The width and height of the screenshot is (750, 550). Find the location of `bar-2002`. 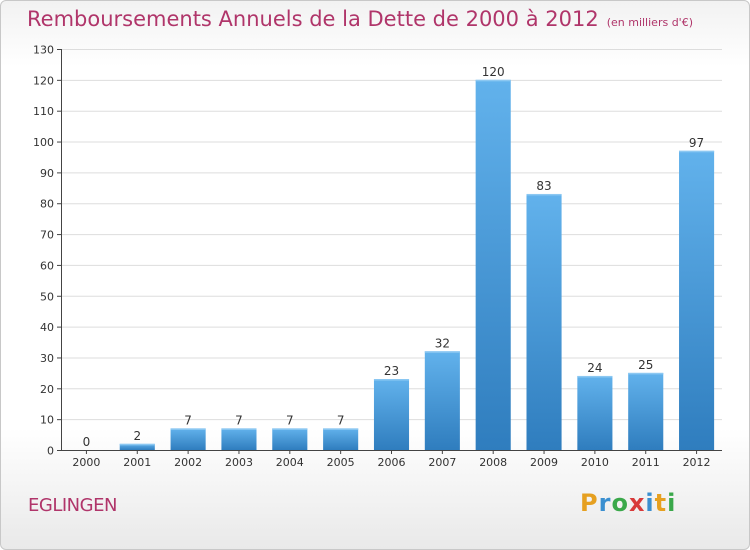

bar-2002 is located at coordinates (188, 439).